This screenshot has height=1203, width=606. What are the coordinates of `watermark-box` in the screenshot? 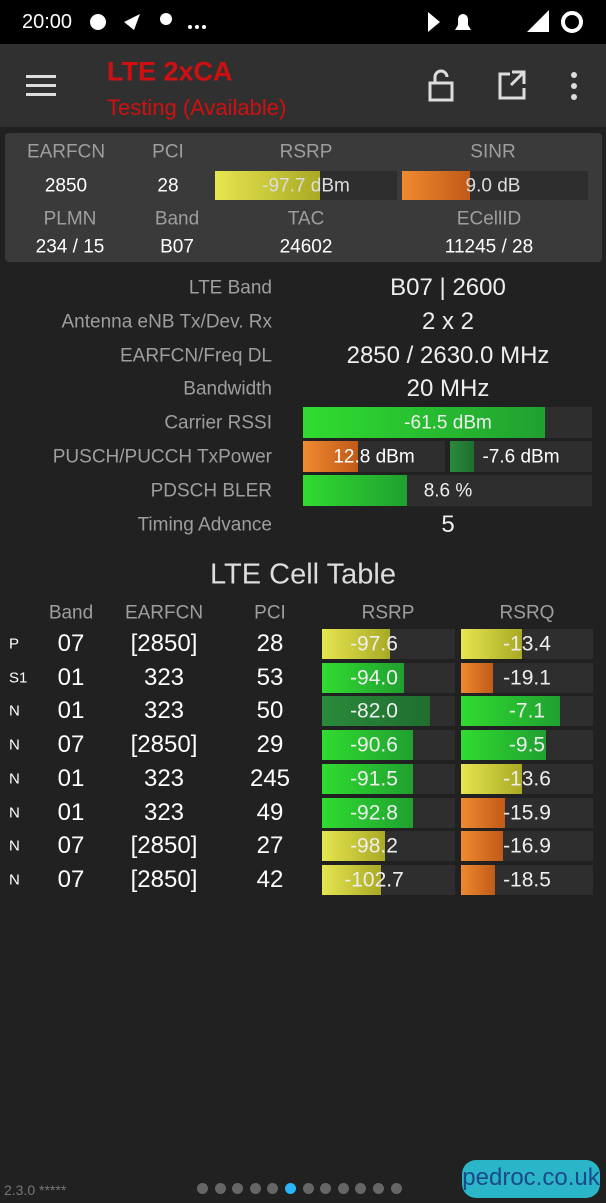 It's located at (531, 1179).